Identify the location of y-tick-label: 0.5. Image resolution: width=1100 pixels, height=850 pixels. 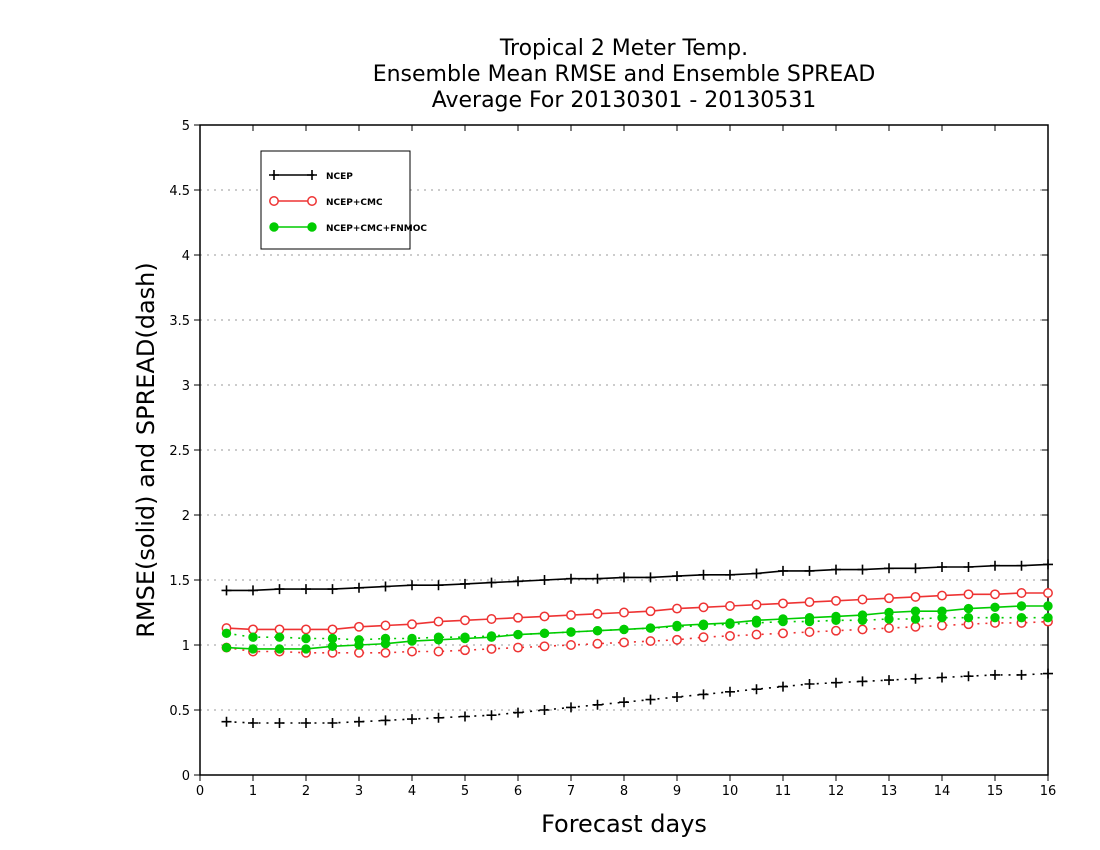
(179, 711).